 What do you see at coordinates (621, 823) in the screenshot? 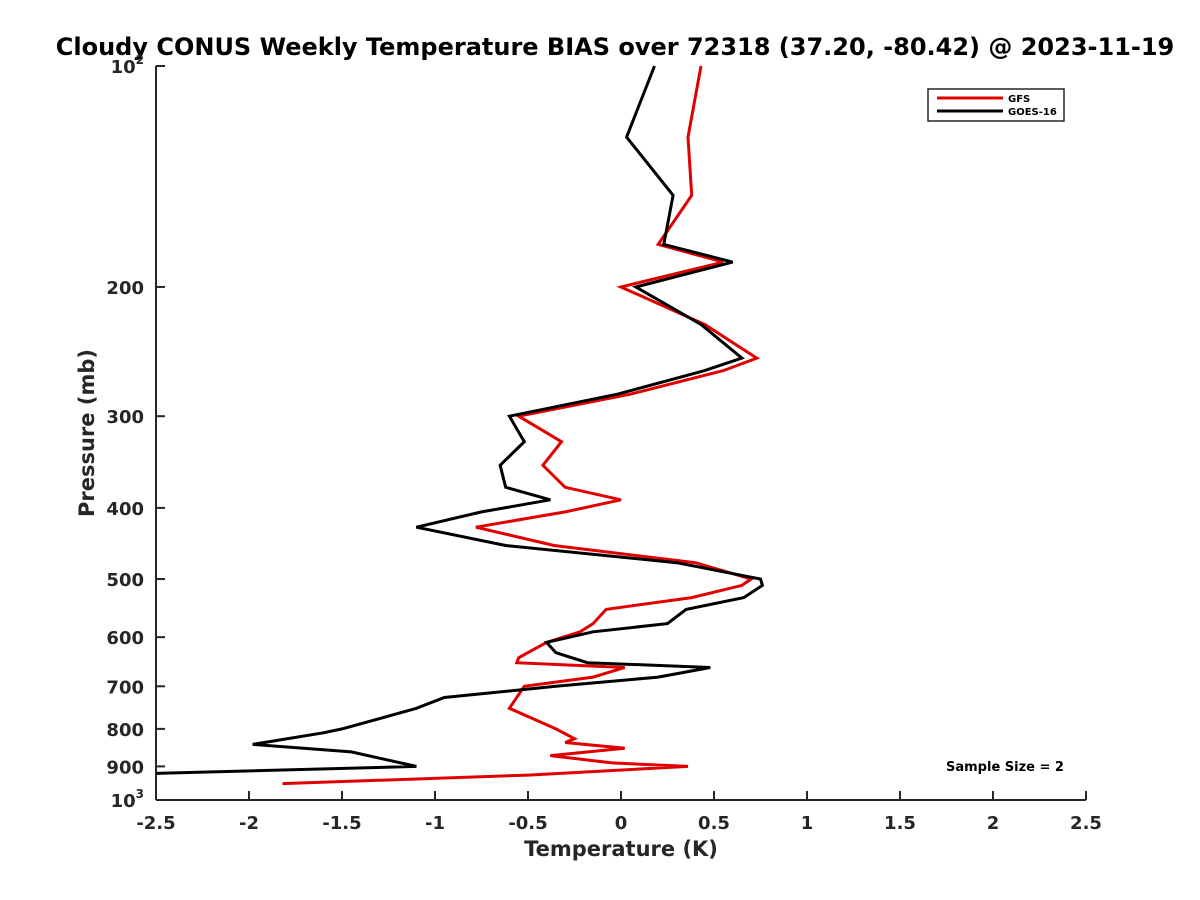
I see `x-tick-label-5: 0` at bounding box center [621, 823].